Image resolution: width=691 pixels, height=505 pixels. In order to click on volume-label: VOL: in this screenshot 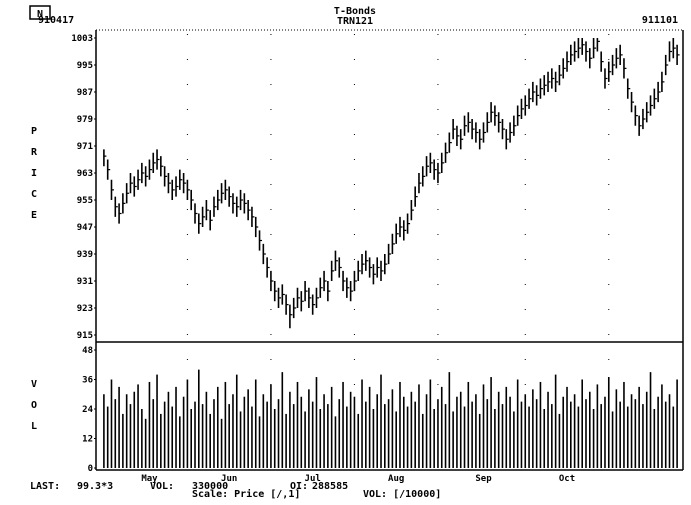, I will do `click(162, 486)`.